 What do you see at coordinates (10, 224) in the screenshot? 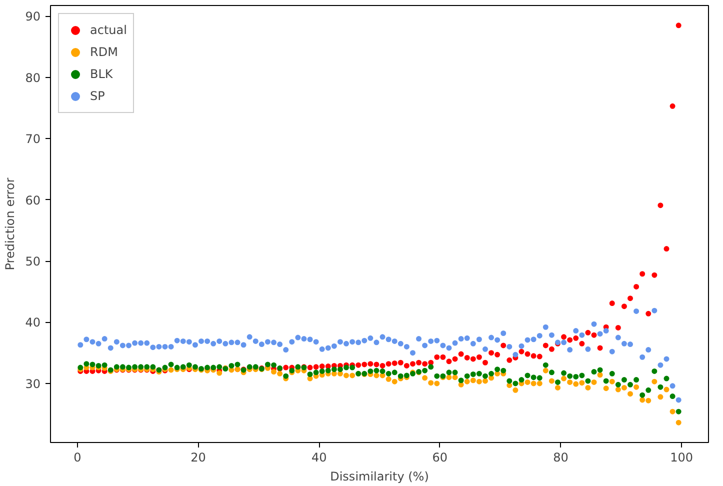
I see `y-axis-title: Prediction error` at bounding box center [10, 224].